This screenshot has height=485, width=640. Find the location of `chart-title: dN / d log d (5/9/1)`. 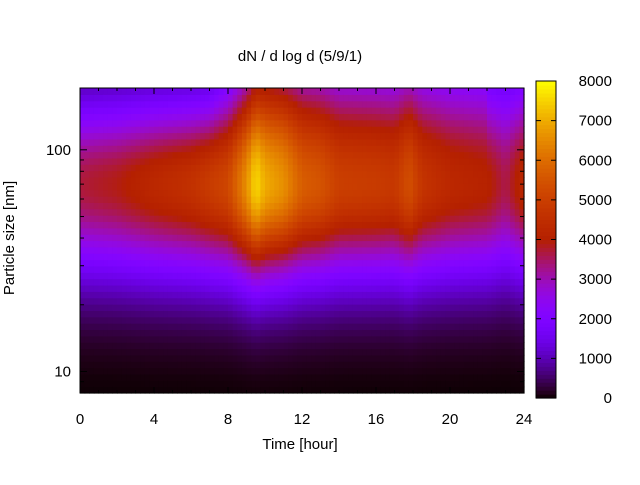

chart-title: dN / d log d (5/9/1) is located at coordinates (300, 56).